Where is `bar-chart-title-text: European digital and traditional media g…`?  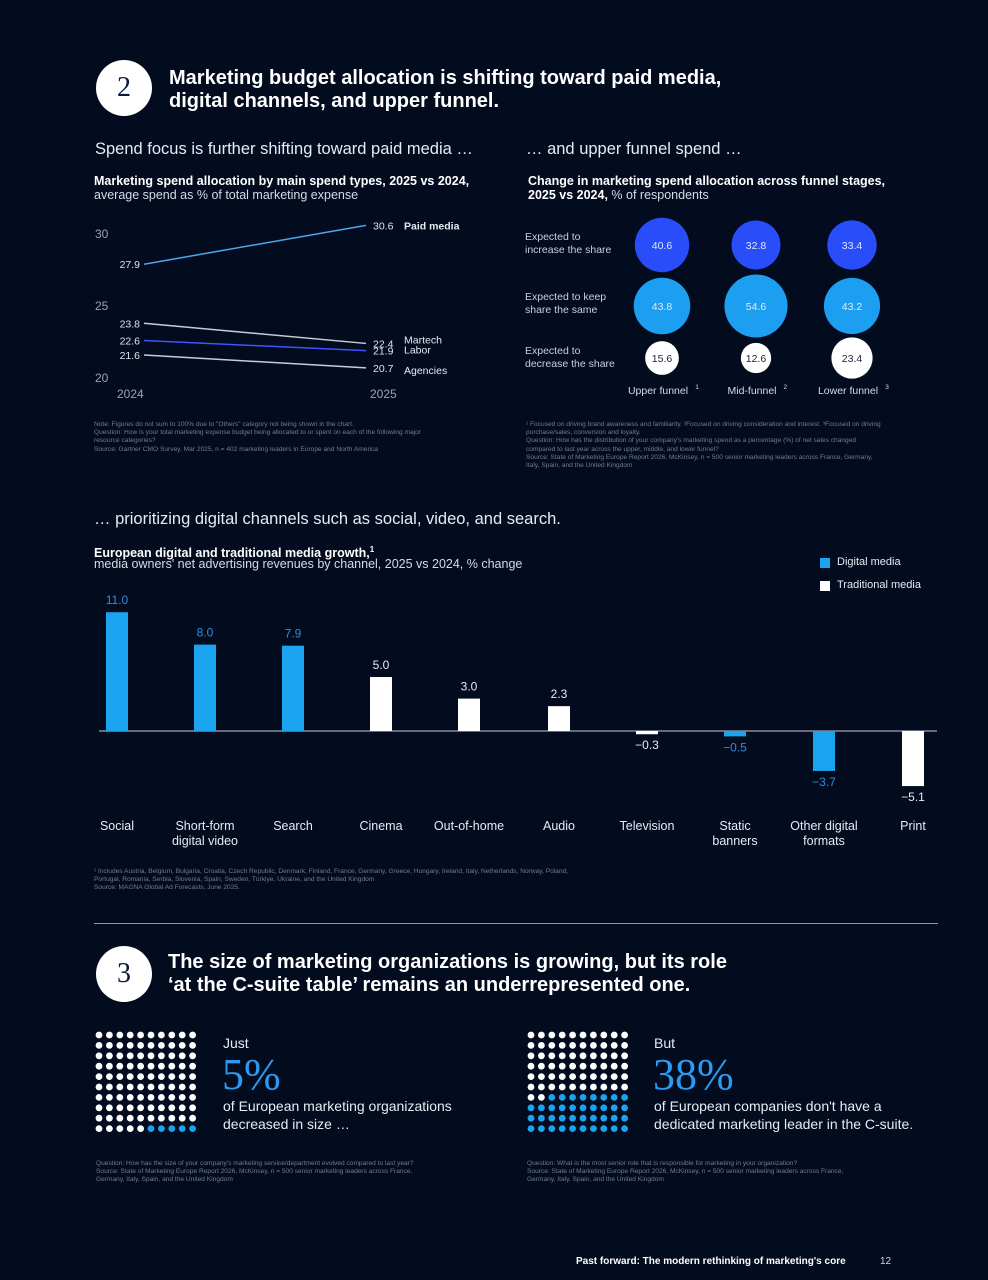
bar-chart-title-text: European digital and traditional media g… is located at coordinates (232, 553).